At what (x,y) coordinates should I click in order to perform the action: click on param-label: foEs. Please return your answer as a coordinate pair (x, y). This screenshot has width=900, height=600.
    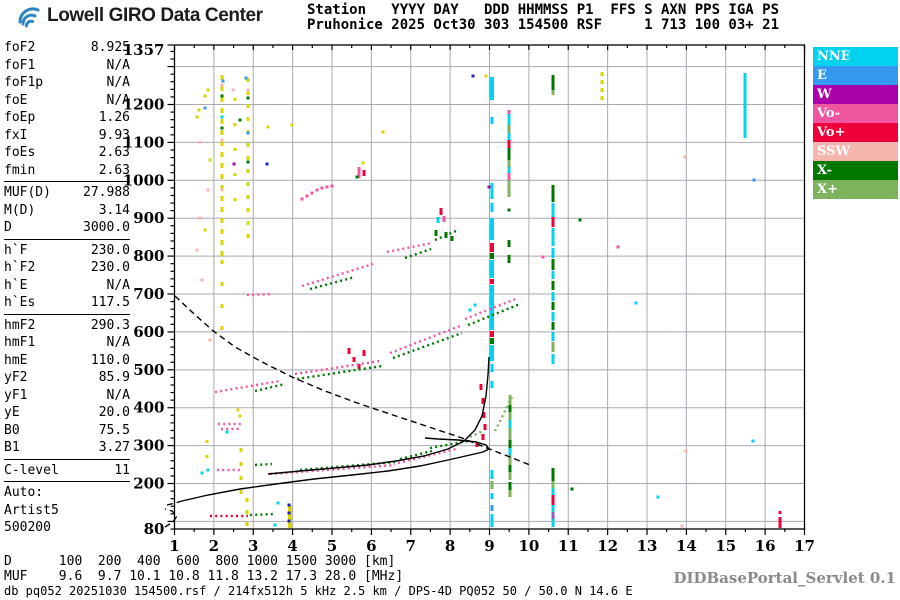
    Looking at the image, I should click on (20, 152).